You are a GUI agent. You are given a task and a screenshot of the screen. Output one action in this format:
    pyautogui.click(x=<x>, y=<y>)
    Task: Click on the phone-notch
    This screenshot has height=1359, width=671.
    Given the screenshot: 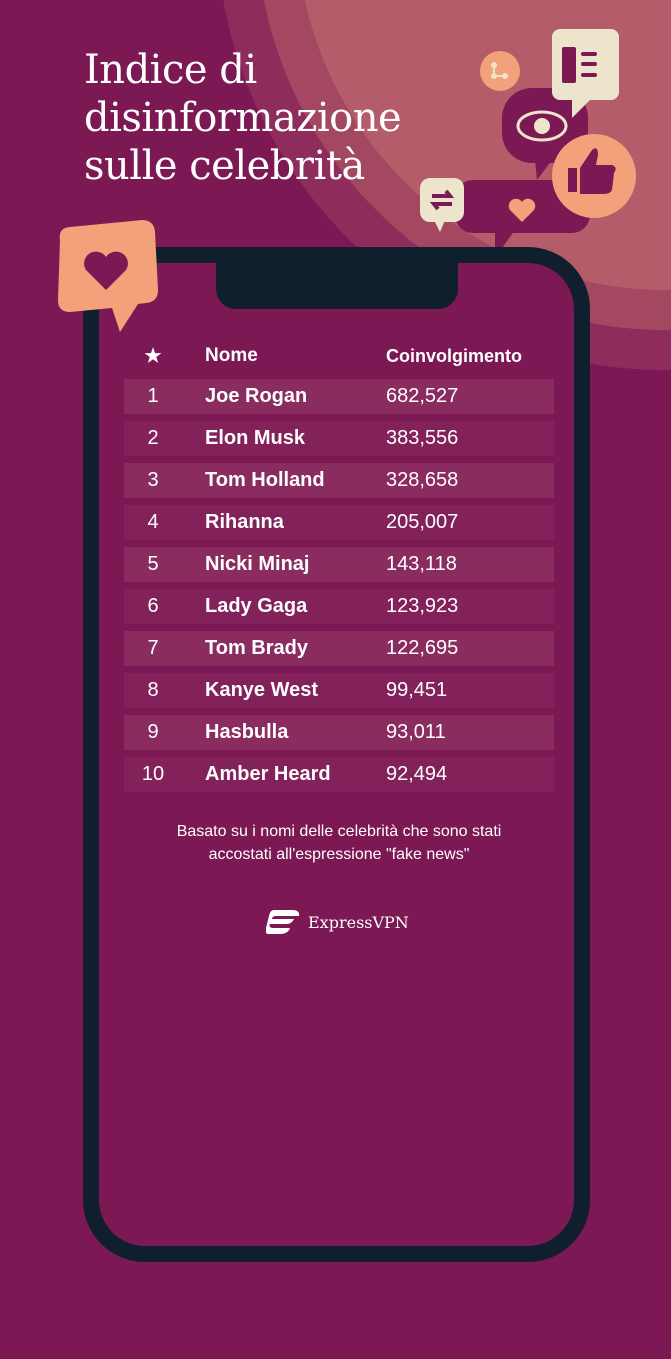 What is the action you would take?
    pyautogui.click(x=337, y=278)
    